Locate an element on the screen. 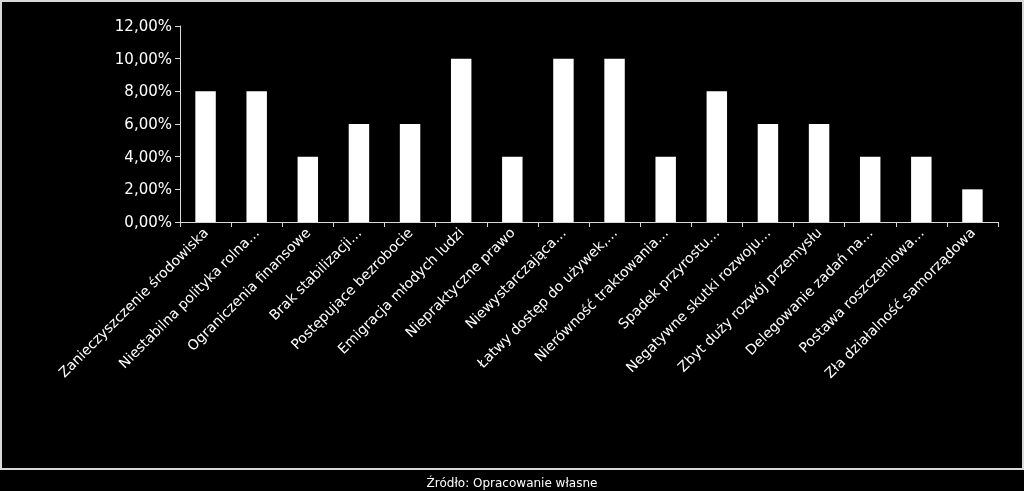  y-tick-label: 12,00% is located at coordinates (143, 26).